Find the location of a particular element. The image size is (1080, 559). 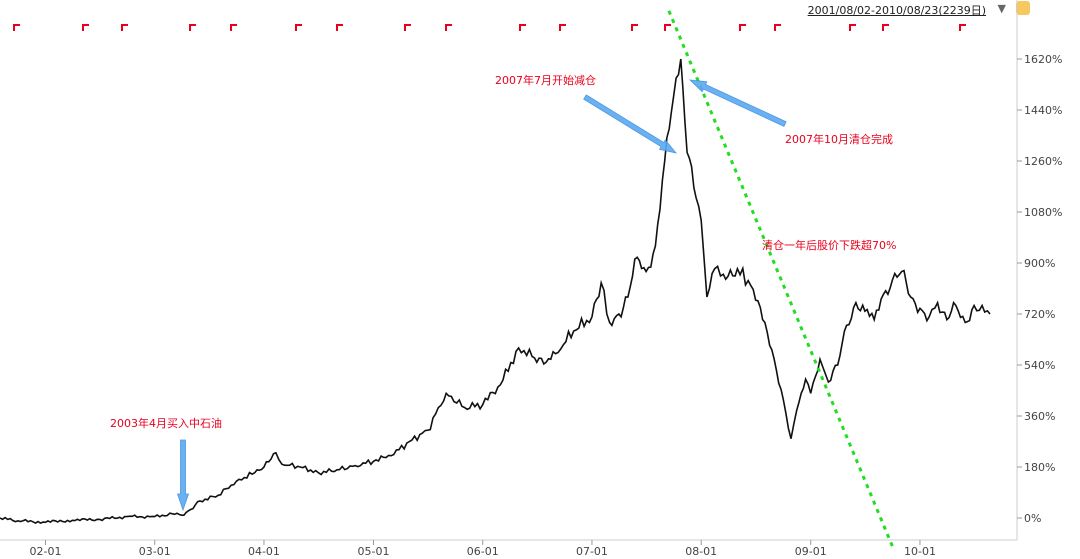

y-tick-label: 1440% is located at coordinates (1043, 110).